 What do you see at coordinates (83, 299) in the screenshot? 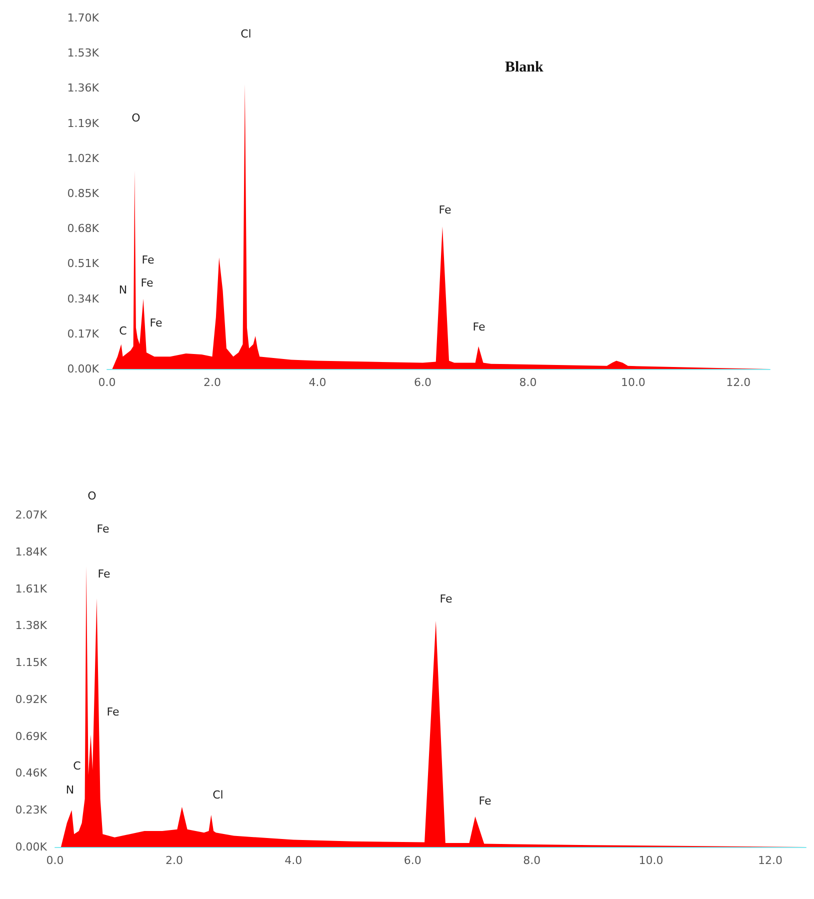
I see `y-tick-label: 0.34K` at bounding box center [83, 299].